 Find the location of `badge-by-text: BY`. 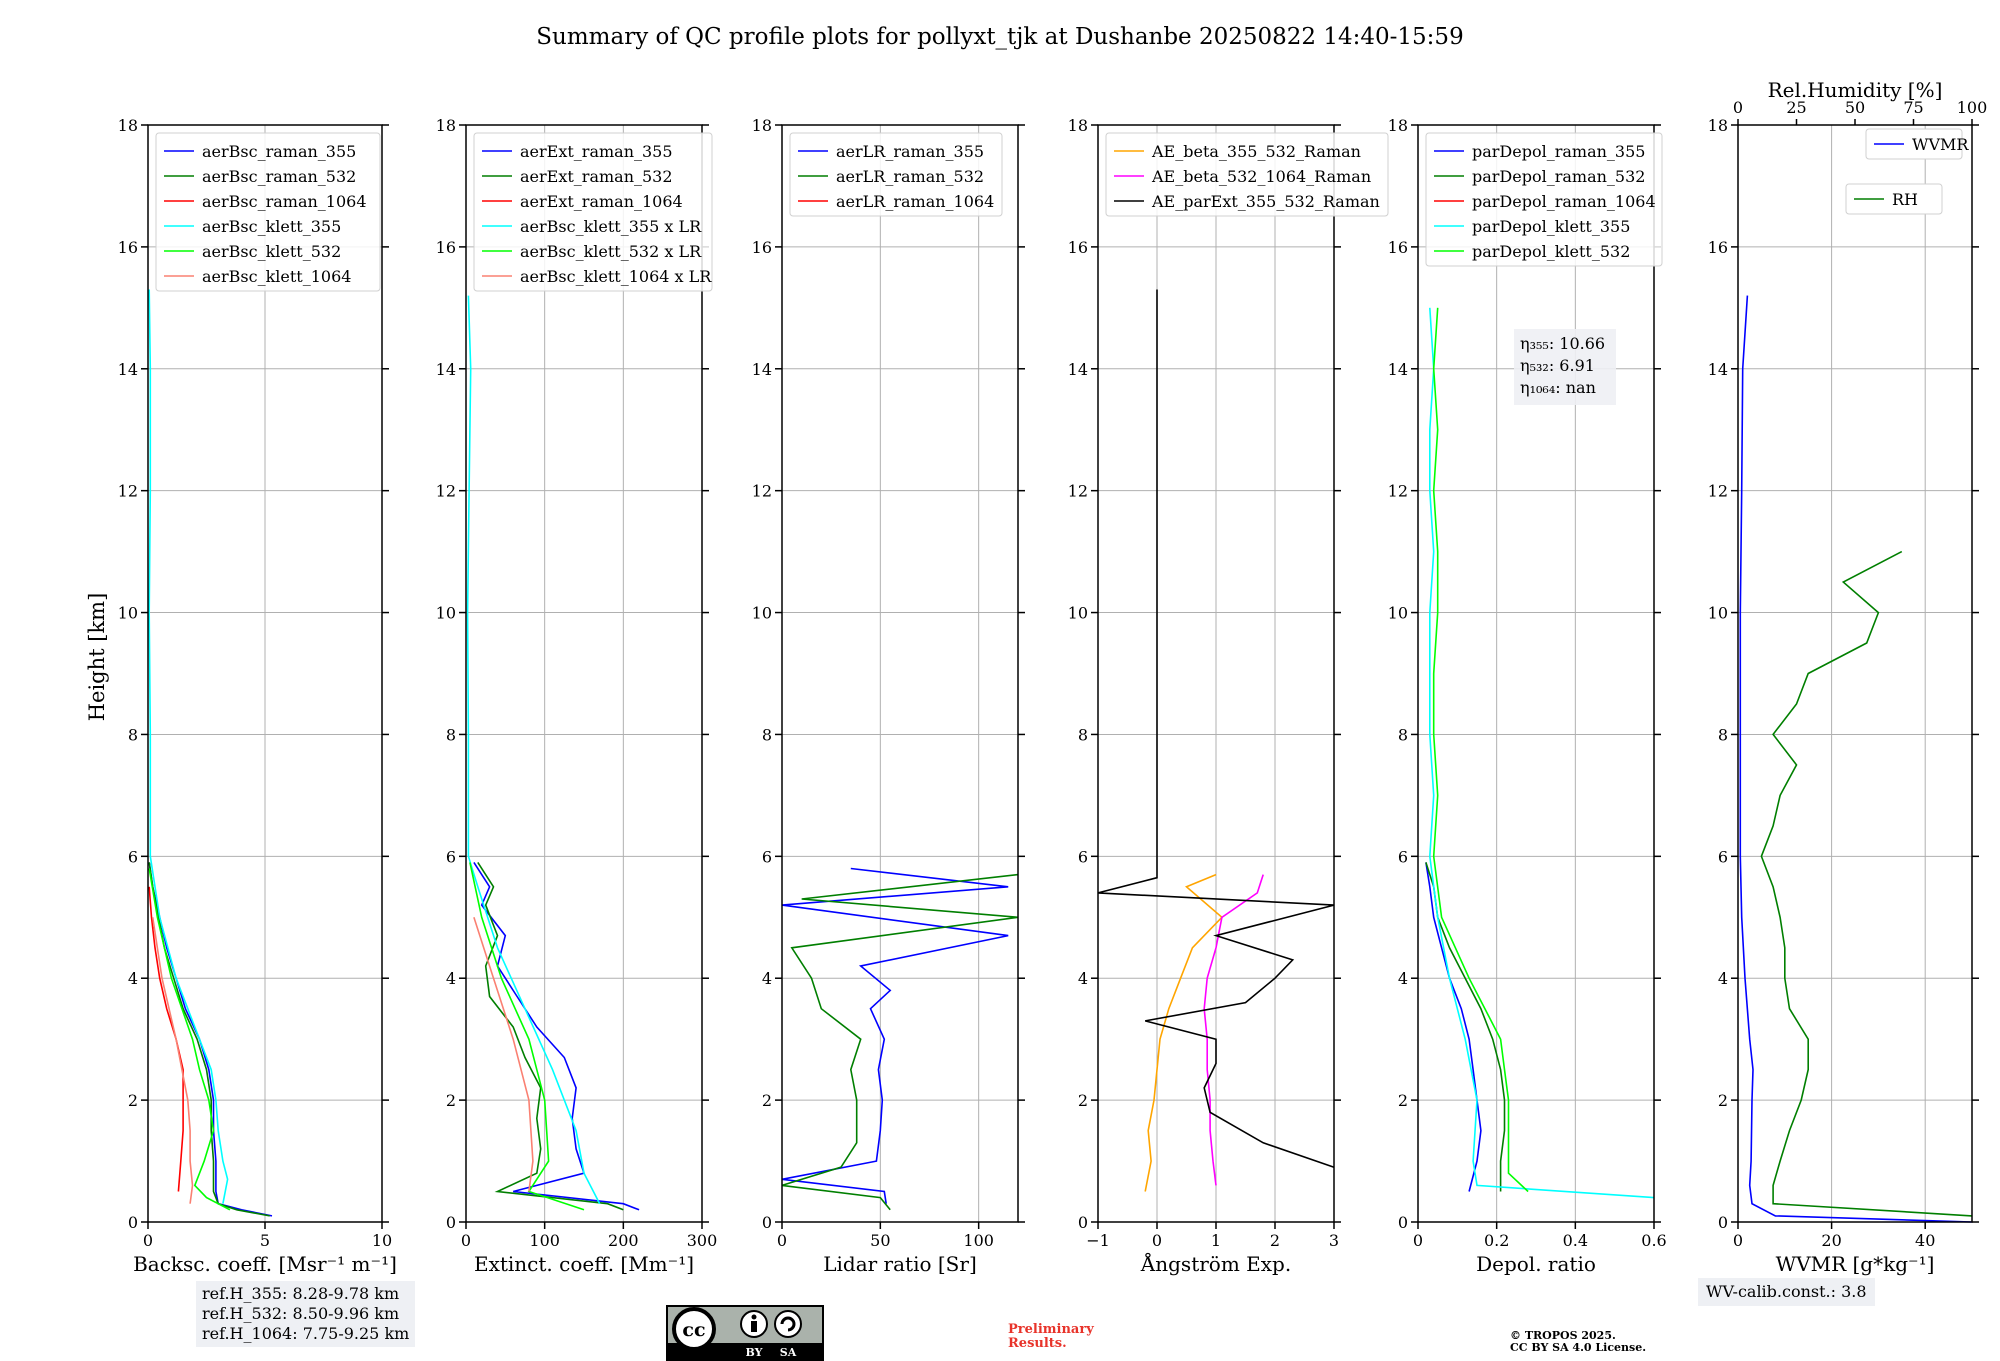

badge-by-text: BY is located at coordinates (754, 1352).